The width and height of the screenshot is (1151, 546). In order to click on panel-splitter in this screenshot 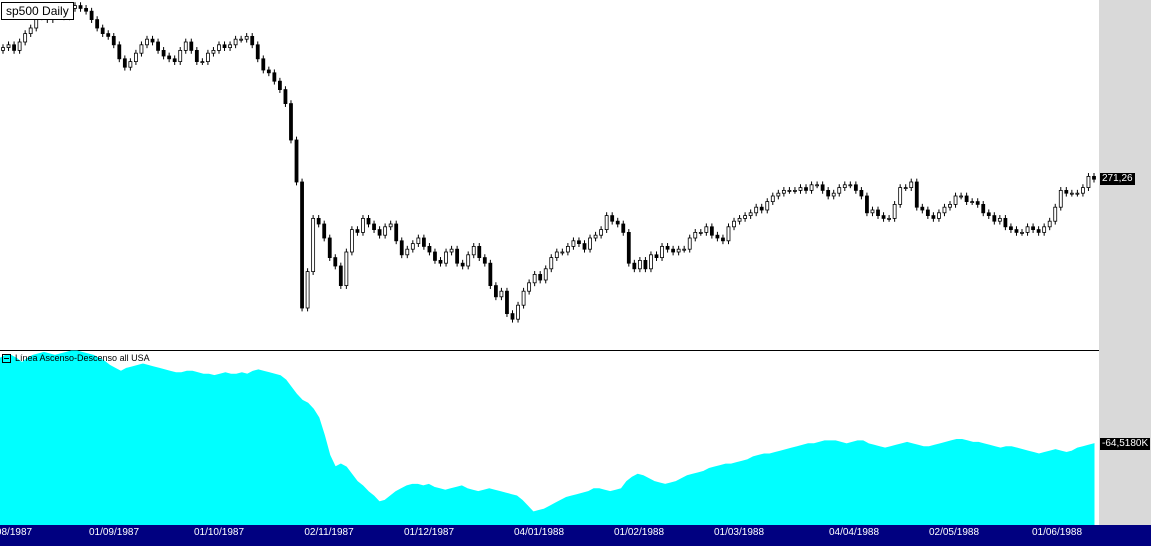, I will do `click(575, 350)`.